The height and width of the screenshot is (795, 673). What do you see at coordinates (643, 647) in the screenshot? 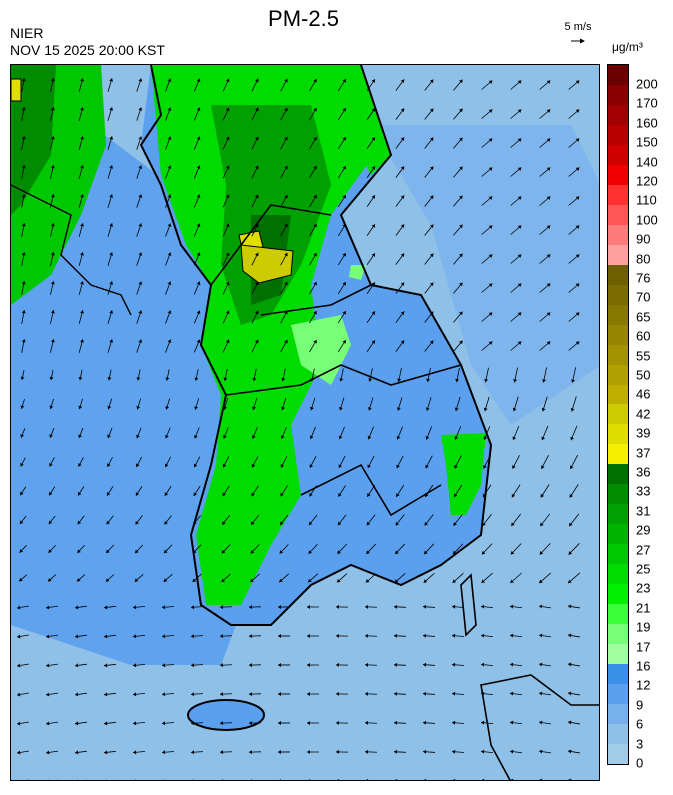
I see `colorbar-tick-label: 17` at bounding box center [643, 647].